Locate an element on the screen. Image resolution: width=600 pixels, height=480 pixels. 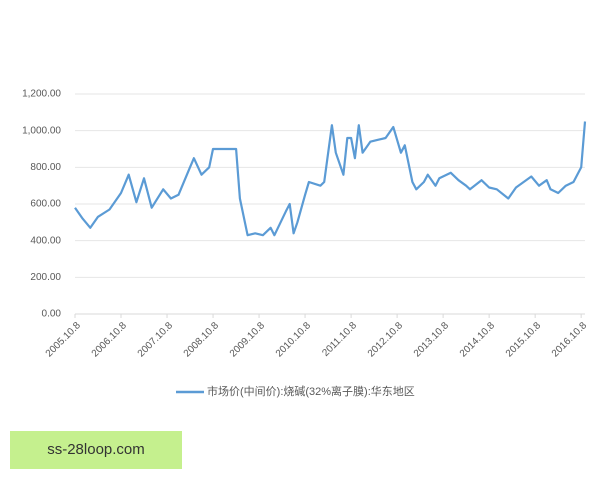
watermark-box is located at coordinates (96, 450).